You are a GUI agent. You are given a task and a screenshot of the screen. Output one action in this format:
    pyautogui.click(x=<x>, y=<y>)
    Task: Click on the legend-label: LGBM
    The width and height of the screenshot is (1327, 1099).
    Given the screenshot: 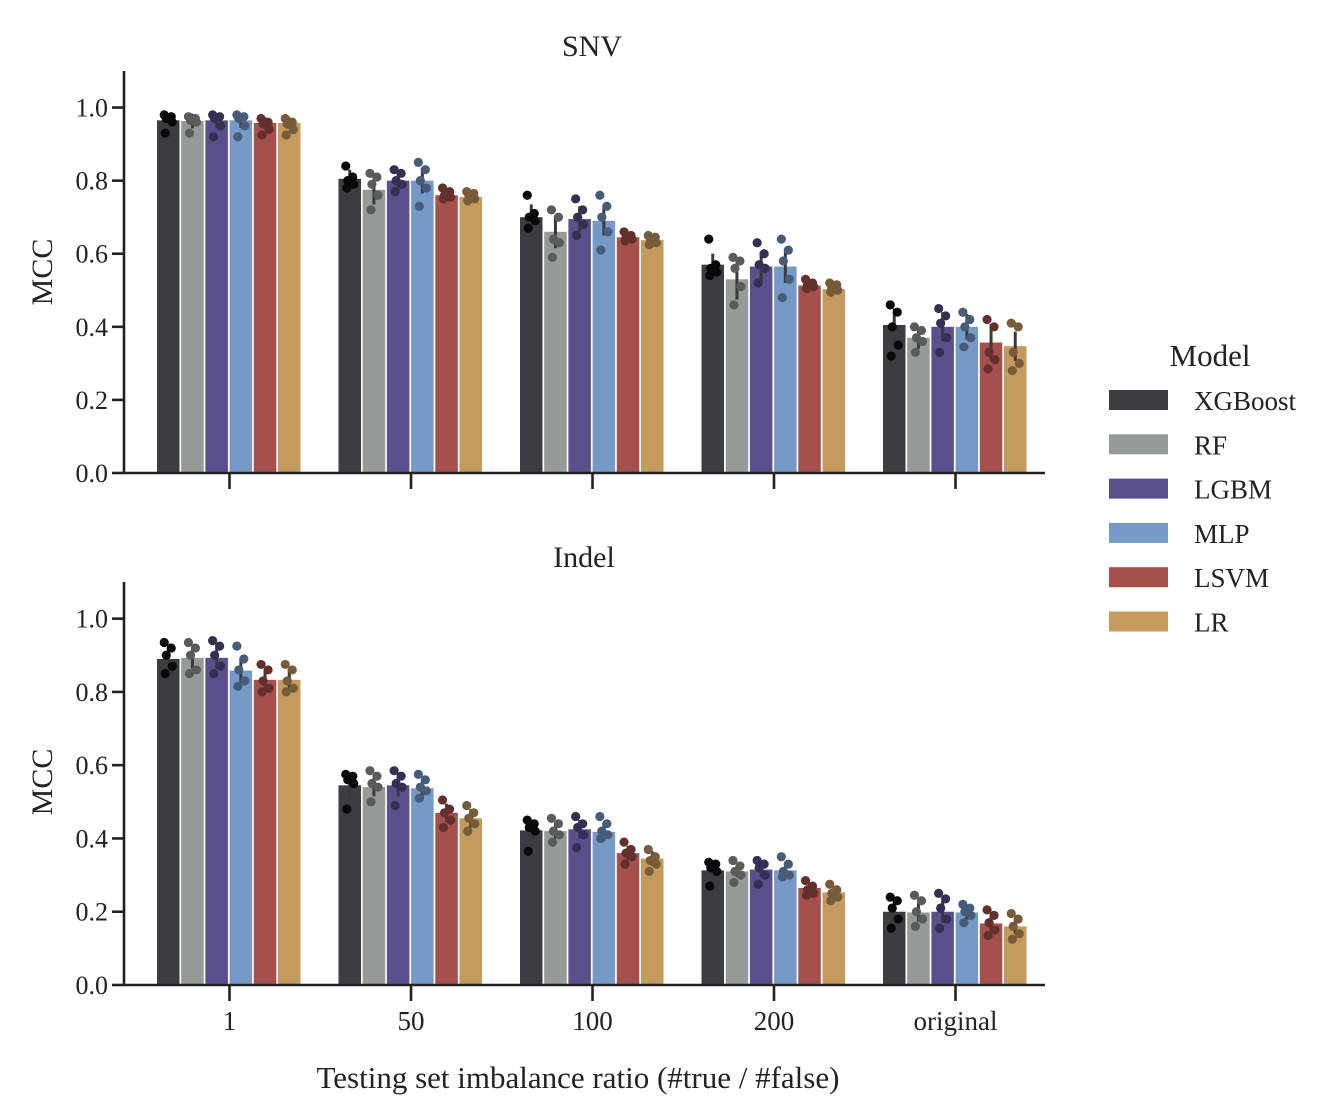 What is the action you would take?
    pyautogui.click(x=1233, y=490)
    